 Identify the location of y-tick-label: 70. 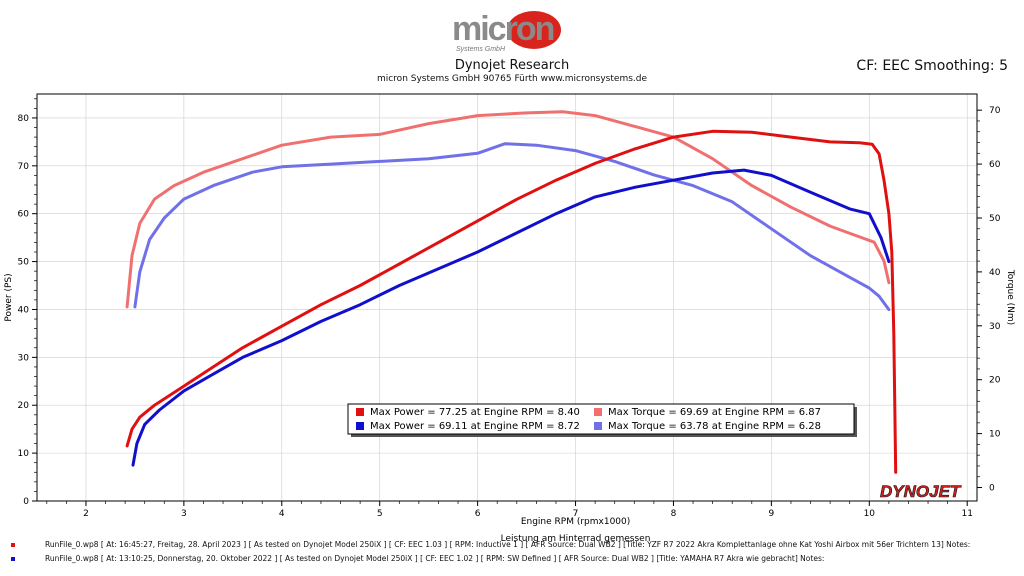
(24, 167).